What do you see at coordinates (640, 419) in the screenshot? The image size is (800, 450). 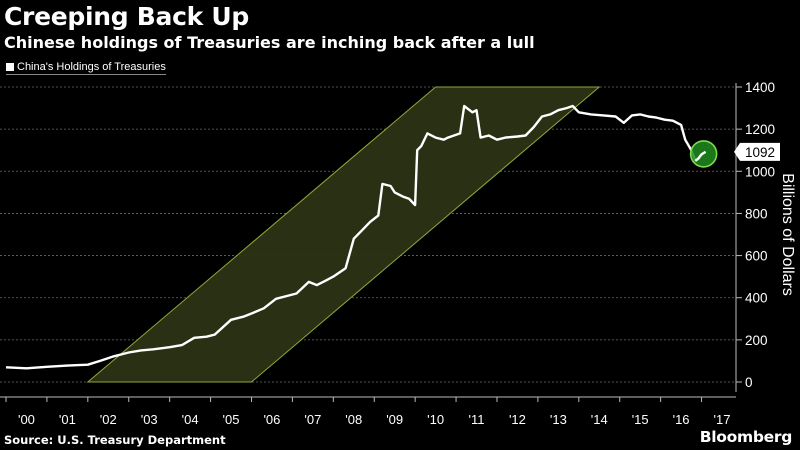 I see `x-tick-label: '15` at bounding box center [640, 419].